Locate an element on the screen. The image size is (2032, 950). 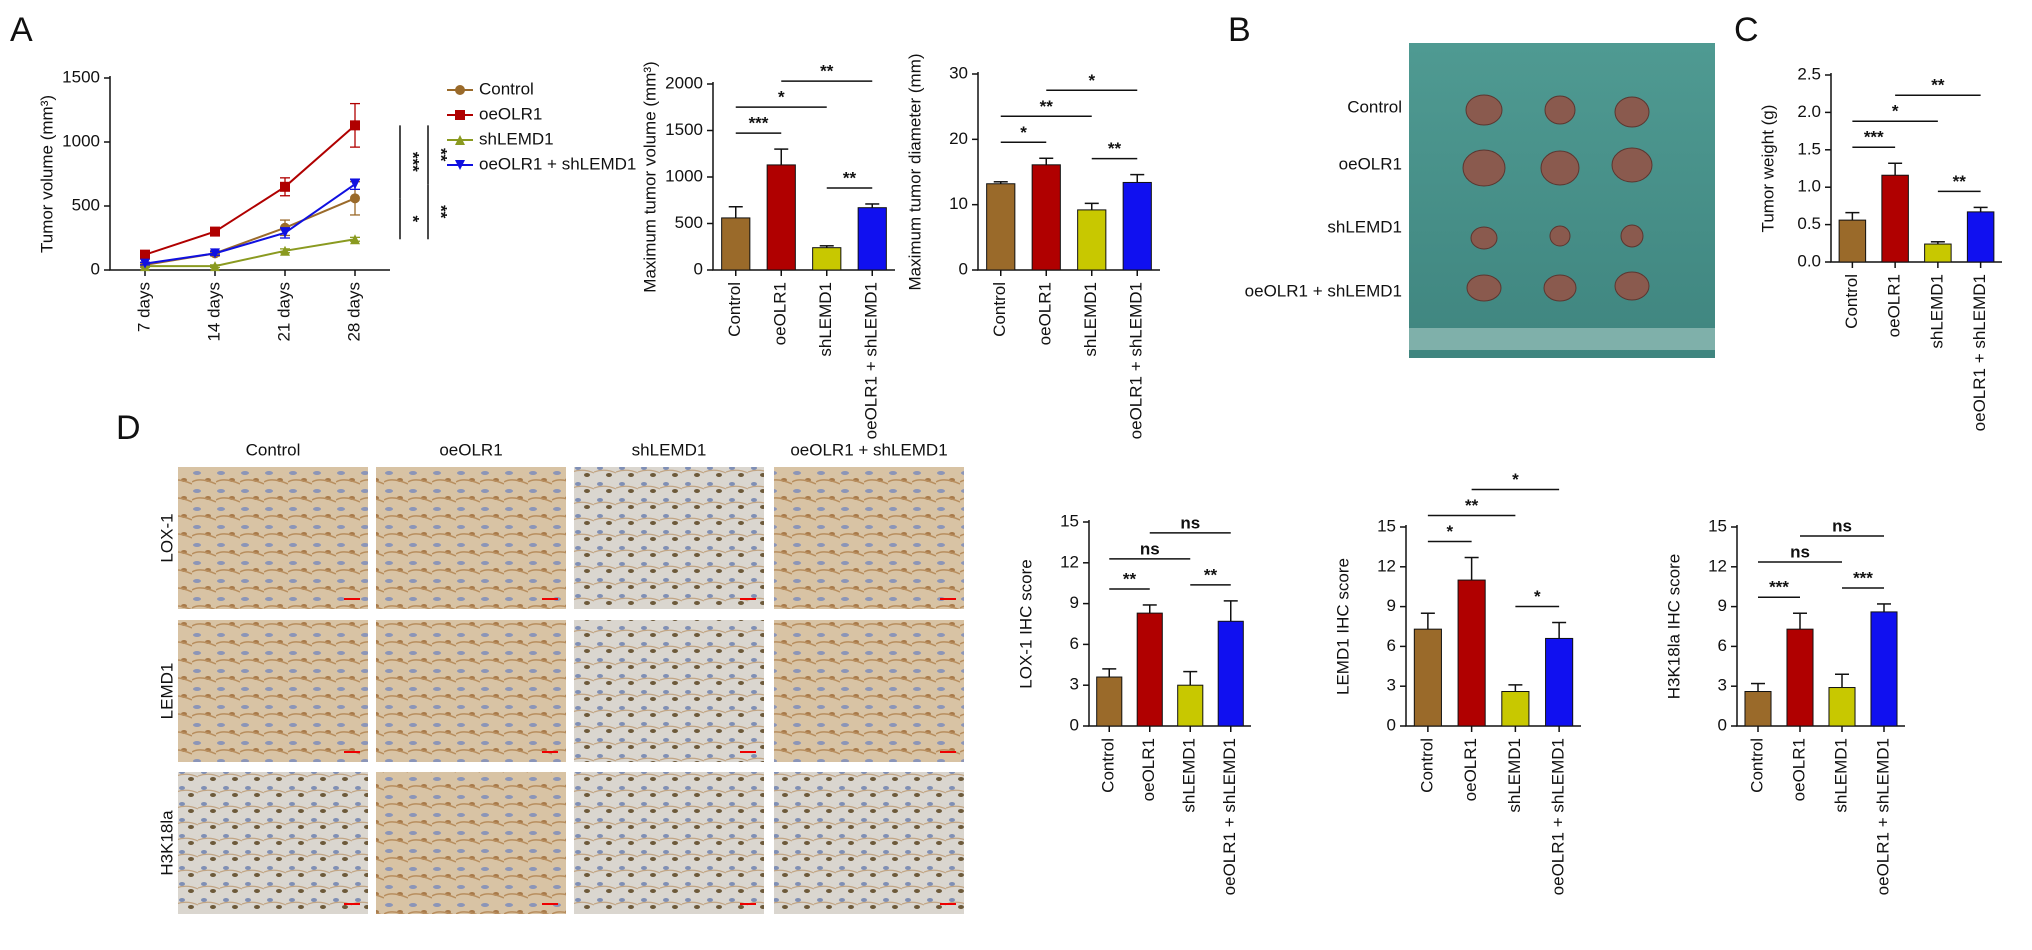
legend-label: oeOLR1 + shLEMD1 is located at coordinates (557, 163).